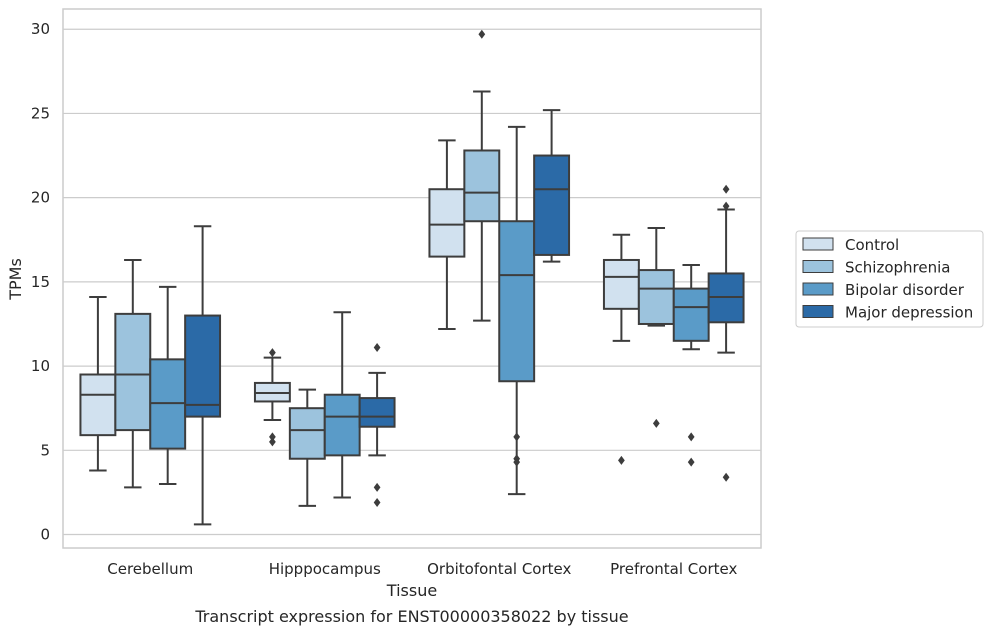 The height and width of the screenshot is (634, 993). I want to click on y-tick-label-30: 30, so click(40, 29).